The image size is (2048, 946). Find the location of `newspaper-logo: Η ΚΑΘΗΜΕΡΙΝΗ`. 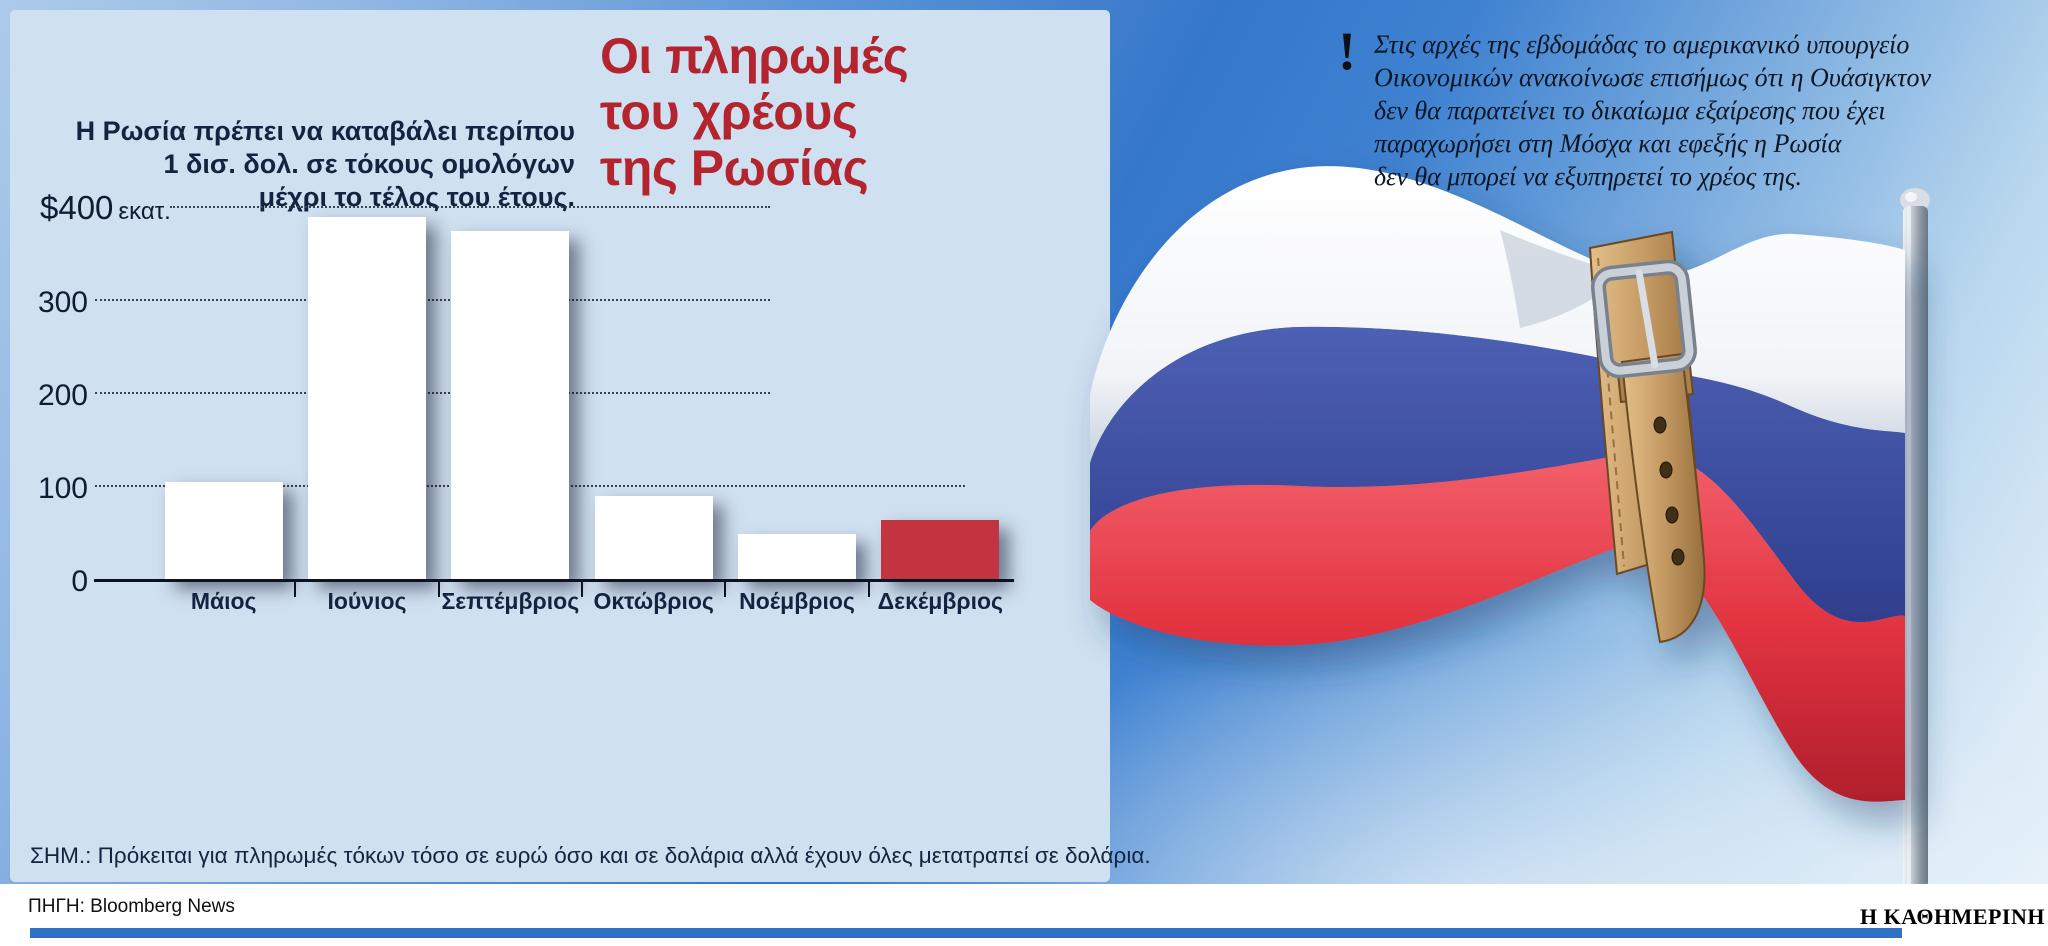

newspaper-logo: Η ΚΑΘΗΜΕΡΙΝΗ is located at coordinates (1952, 916).